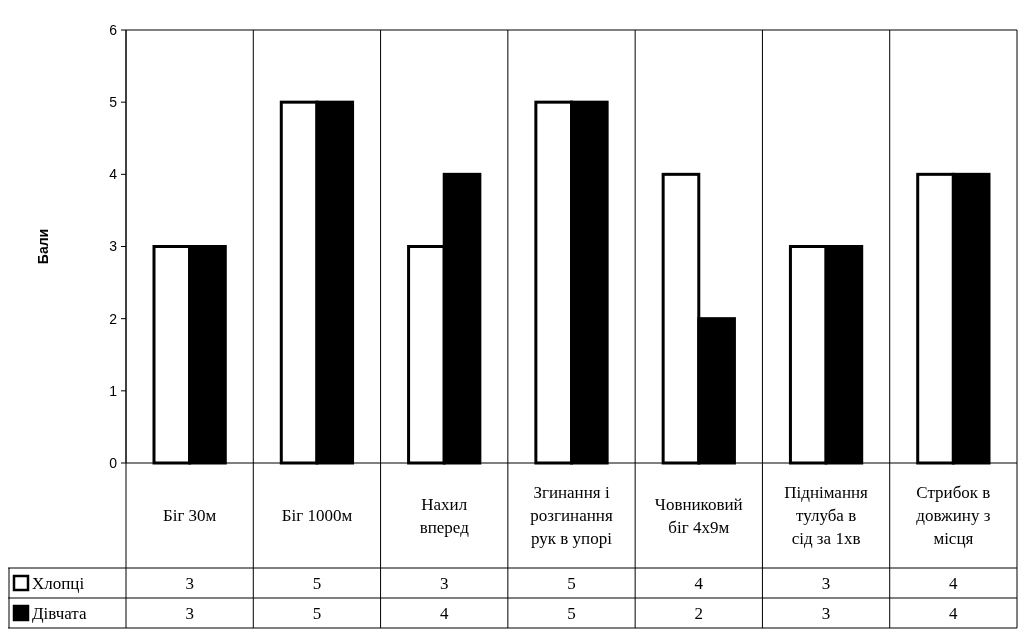  Describe the element at coordinates (113, 174) in the screenshot. I see `y-tick-label: 4` at that location.